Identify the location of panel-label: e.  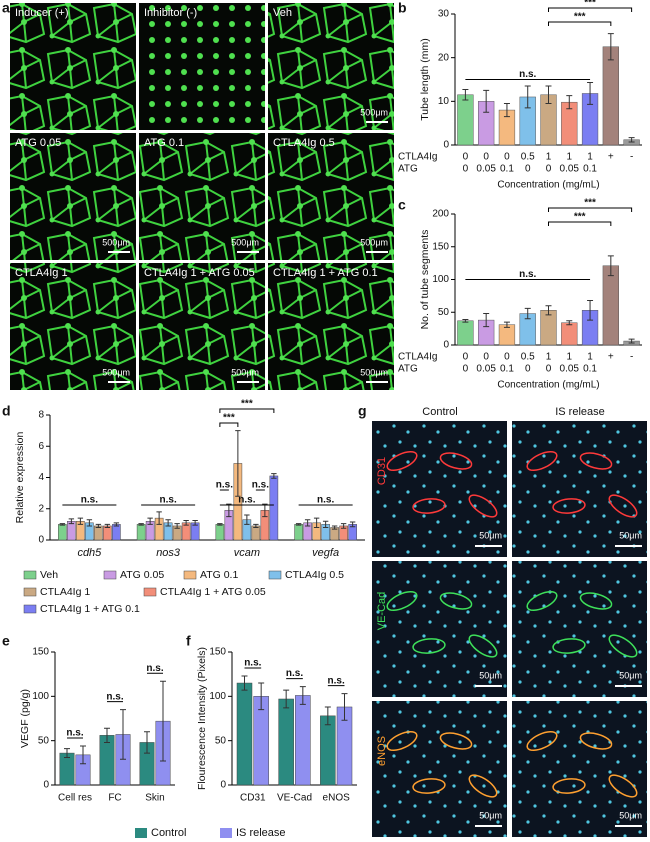
(6, 641).